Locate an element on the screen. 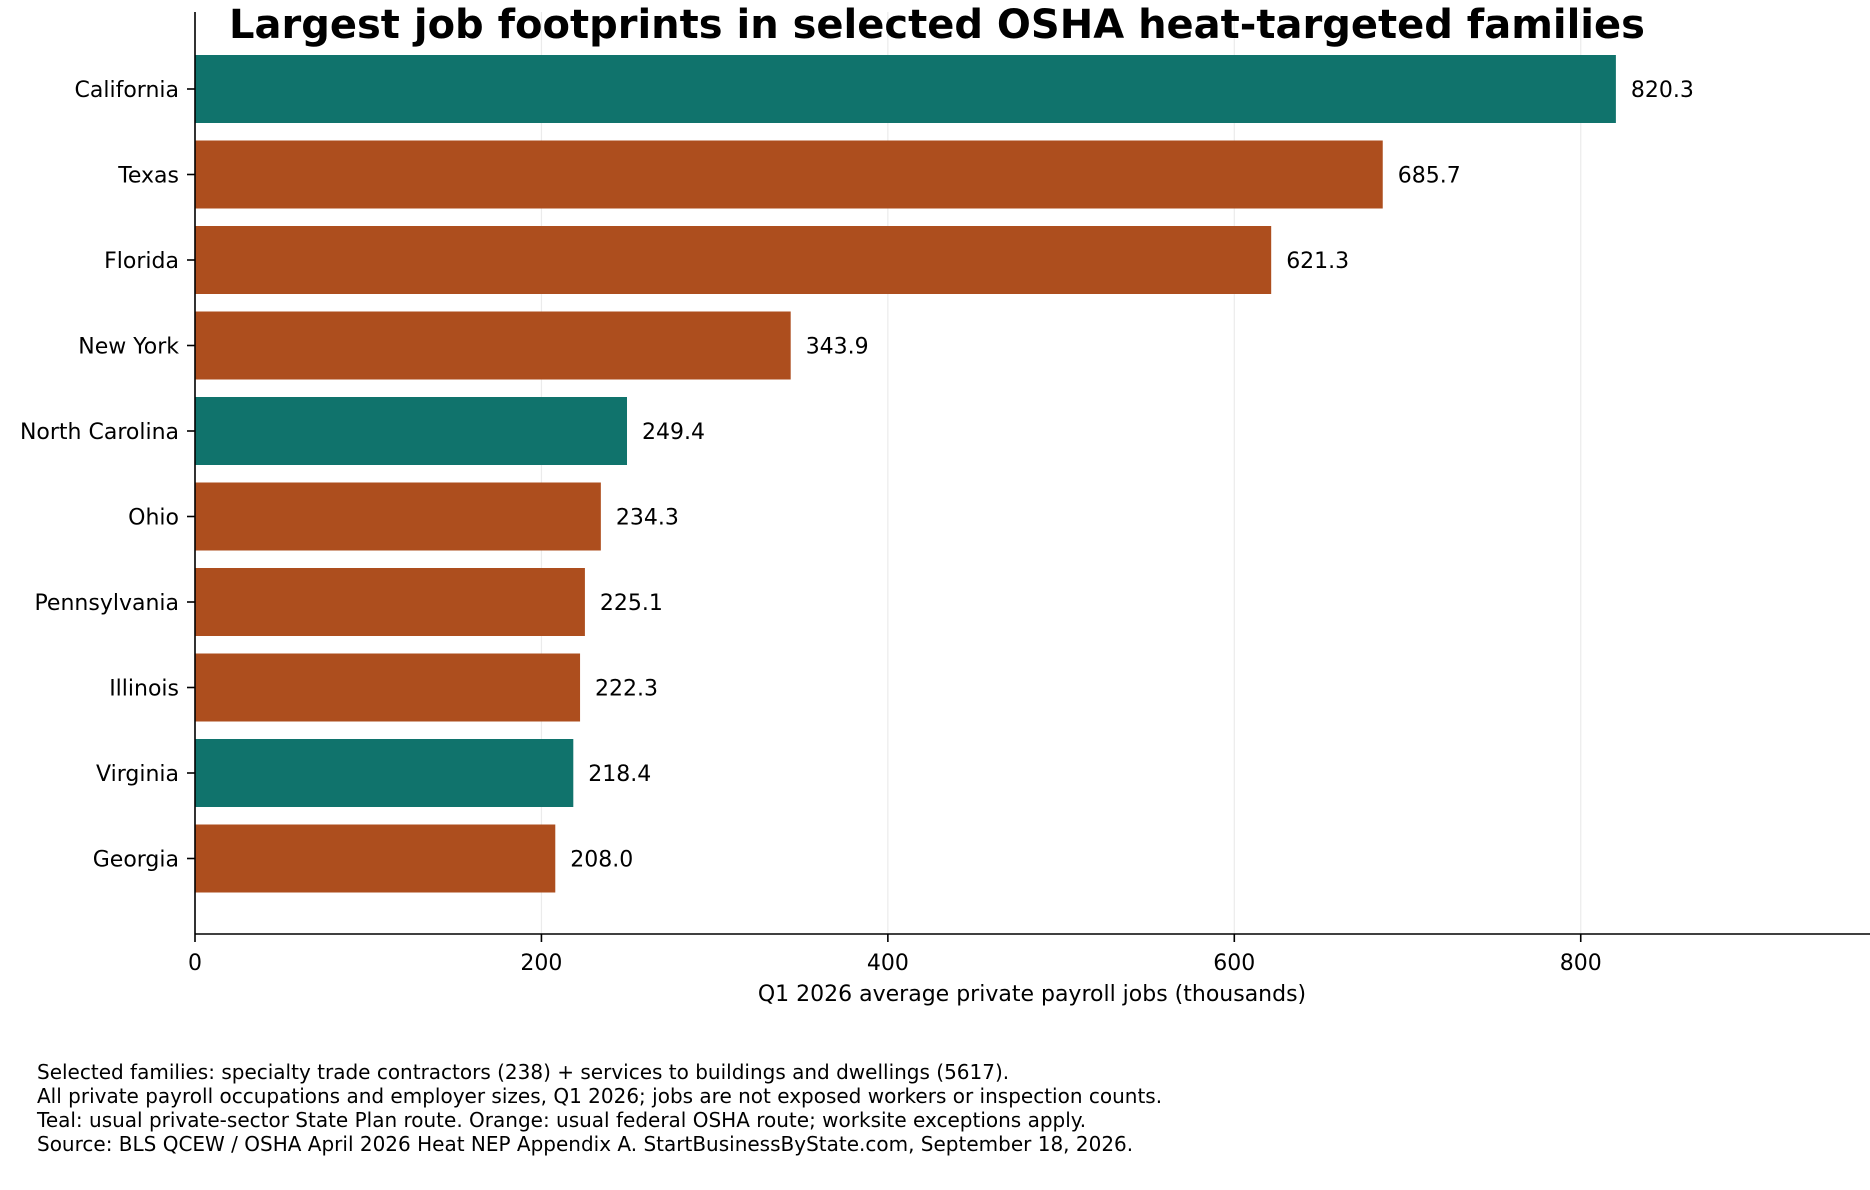 The width and height of the screenshot is (1870, 1190). value-label: 685.7 is located at coordinates (1429, 176).